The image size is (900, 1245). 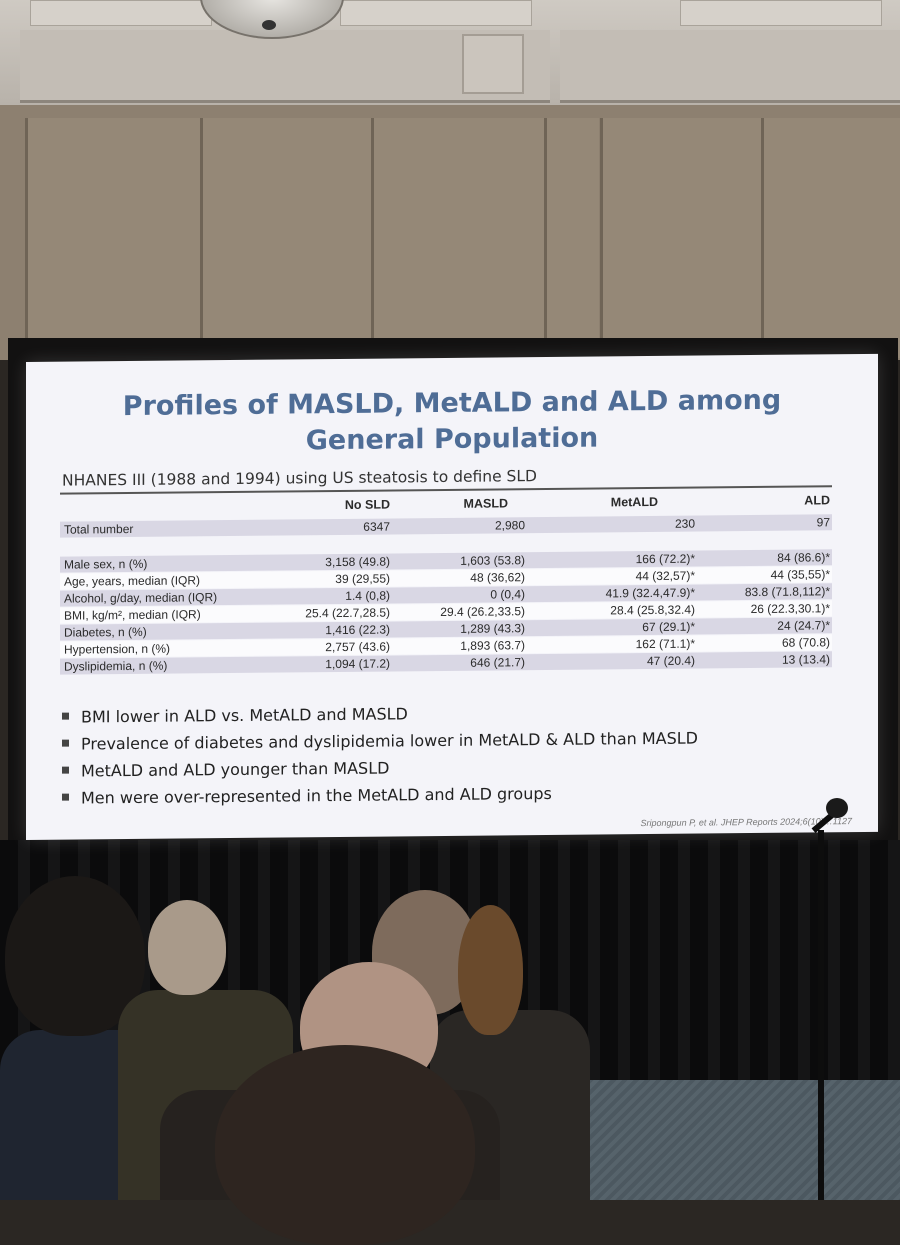 What do you see at coordinates (482, 612) in the screenshot?
I see `table-cell: 29.4 (26.2,33.5)` at bounding box center [482, 612].